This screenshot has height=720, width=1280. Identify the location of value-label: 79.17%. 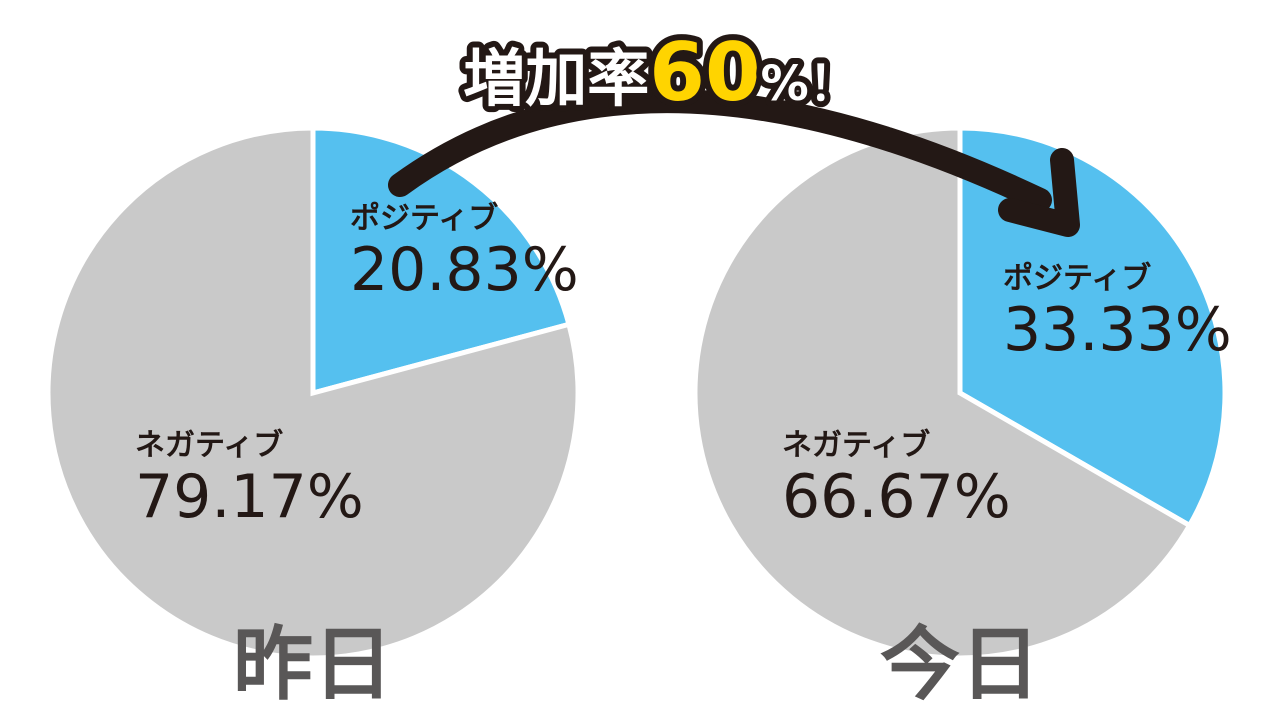
(249, 497).